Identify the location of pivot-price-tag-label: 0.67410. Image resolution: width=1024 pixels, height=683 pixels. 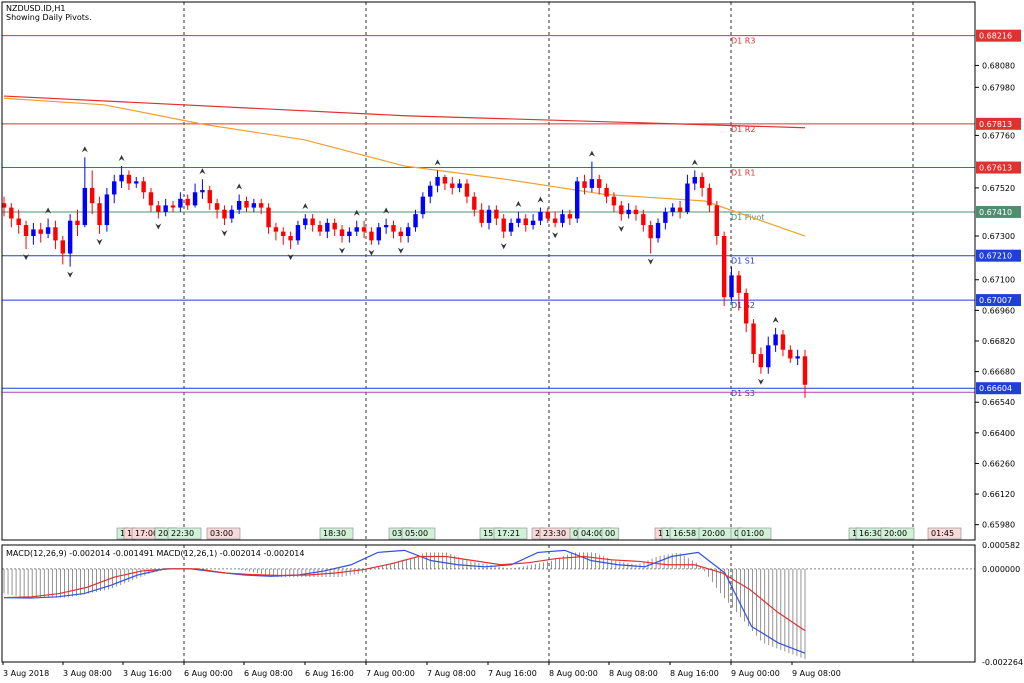
(995, 212).